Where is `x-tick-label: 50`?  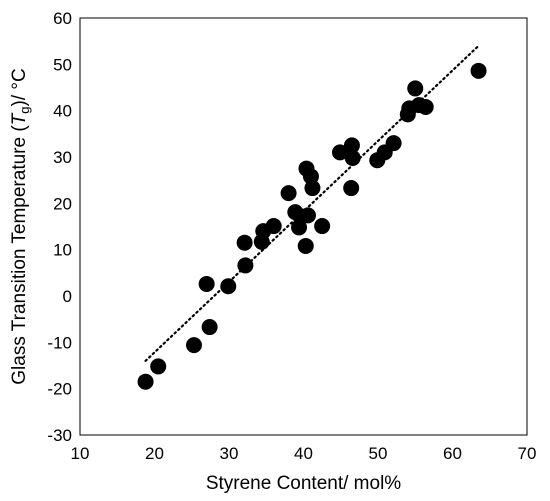
x-tick-label: 50 is located at coordinates (378, 453).